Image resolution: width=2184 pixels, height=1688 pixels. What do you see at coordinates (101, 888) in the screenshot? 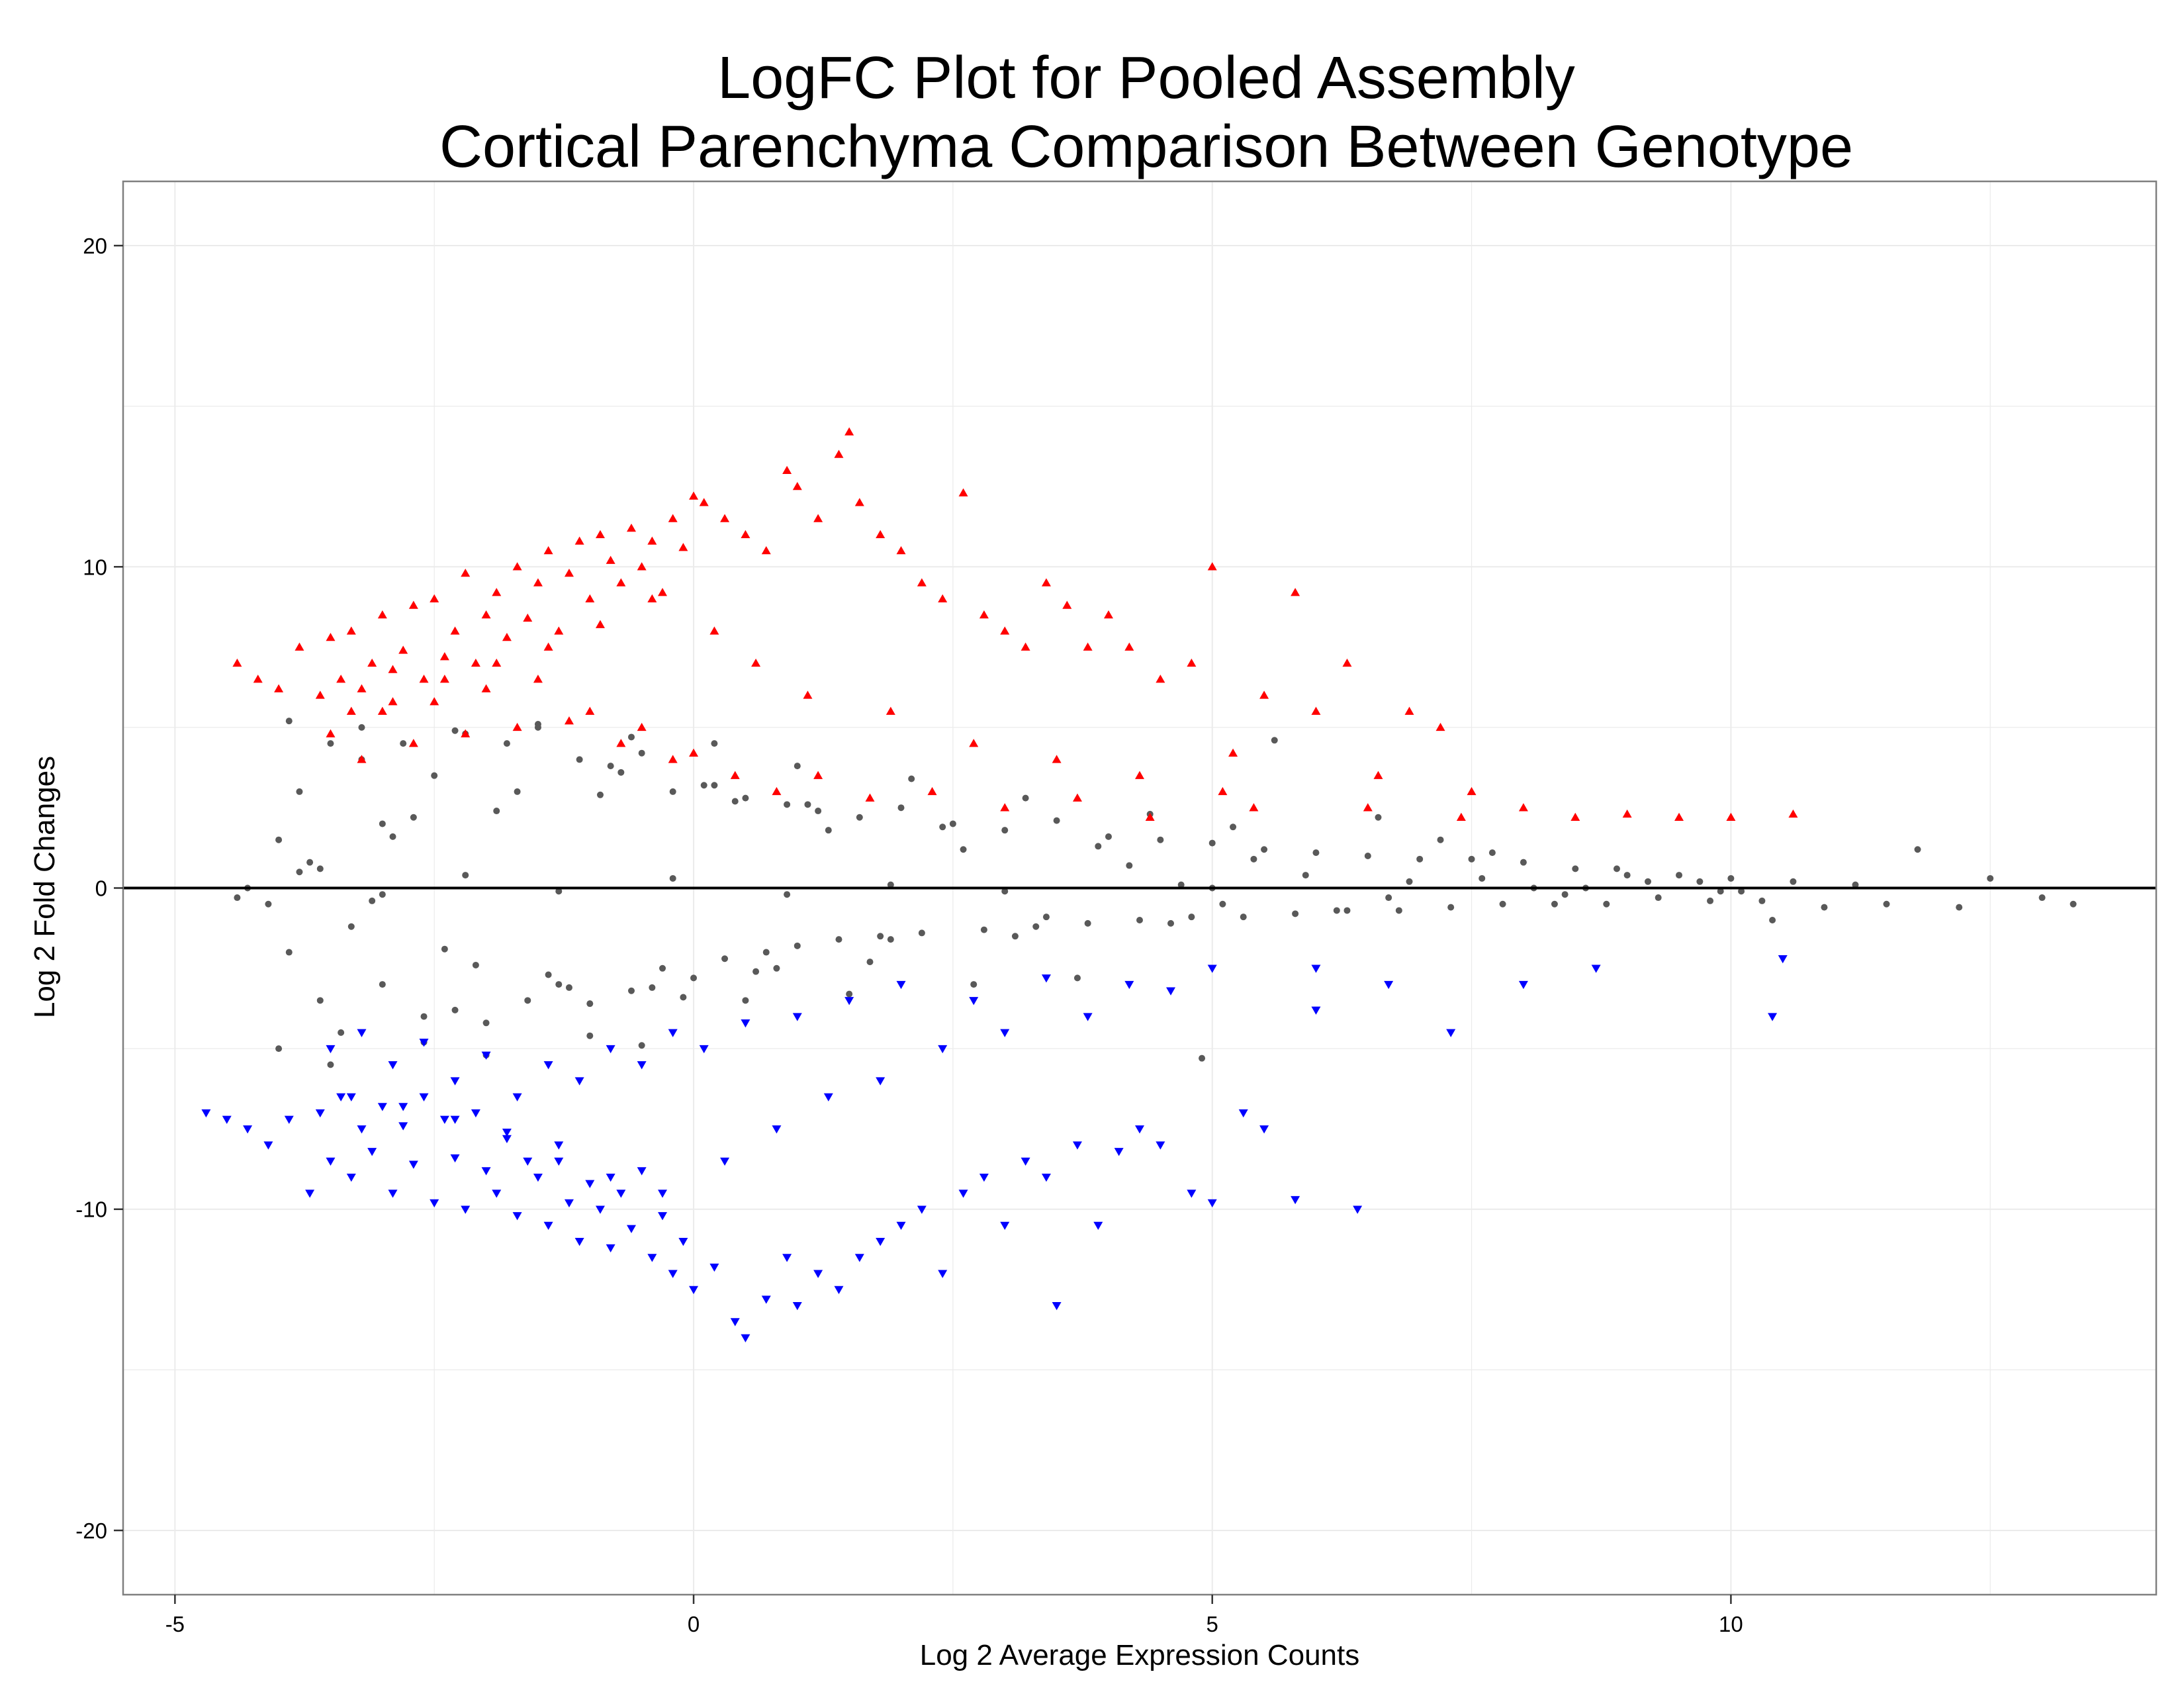
I see `y-tick-label-2: 0` at bounding box center [101, 888].